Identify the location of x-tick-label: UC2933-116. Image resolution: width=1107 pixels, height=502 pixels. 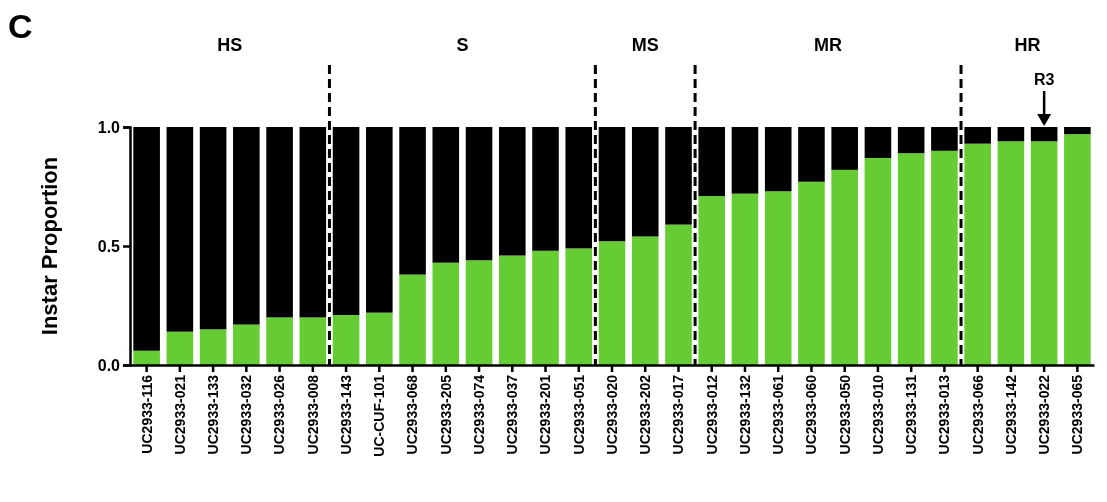
(146, 414).